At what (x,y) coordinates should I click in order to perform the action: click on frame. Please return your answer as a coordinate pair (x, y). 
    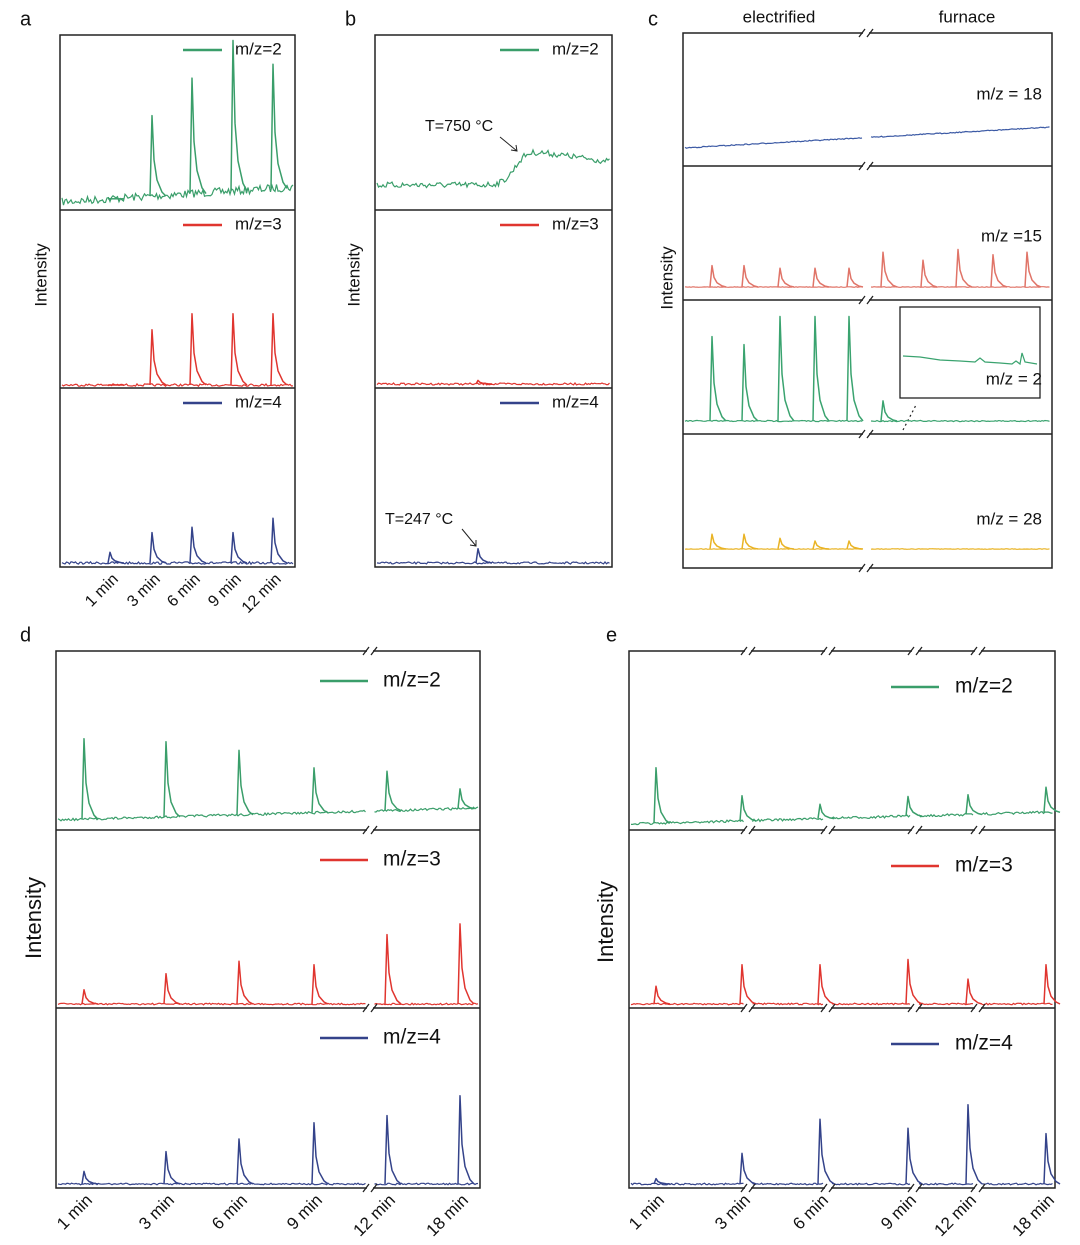
    Looking at the image, I should click on (177, 301).